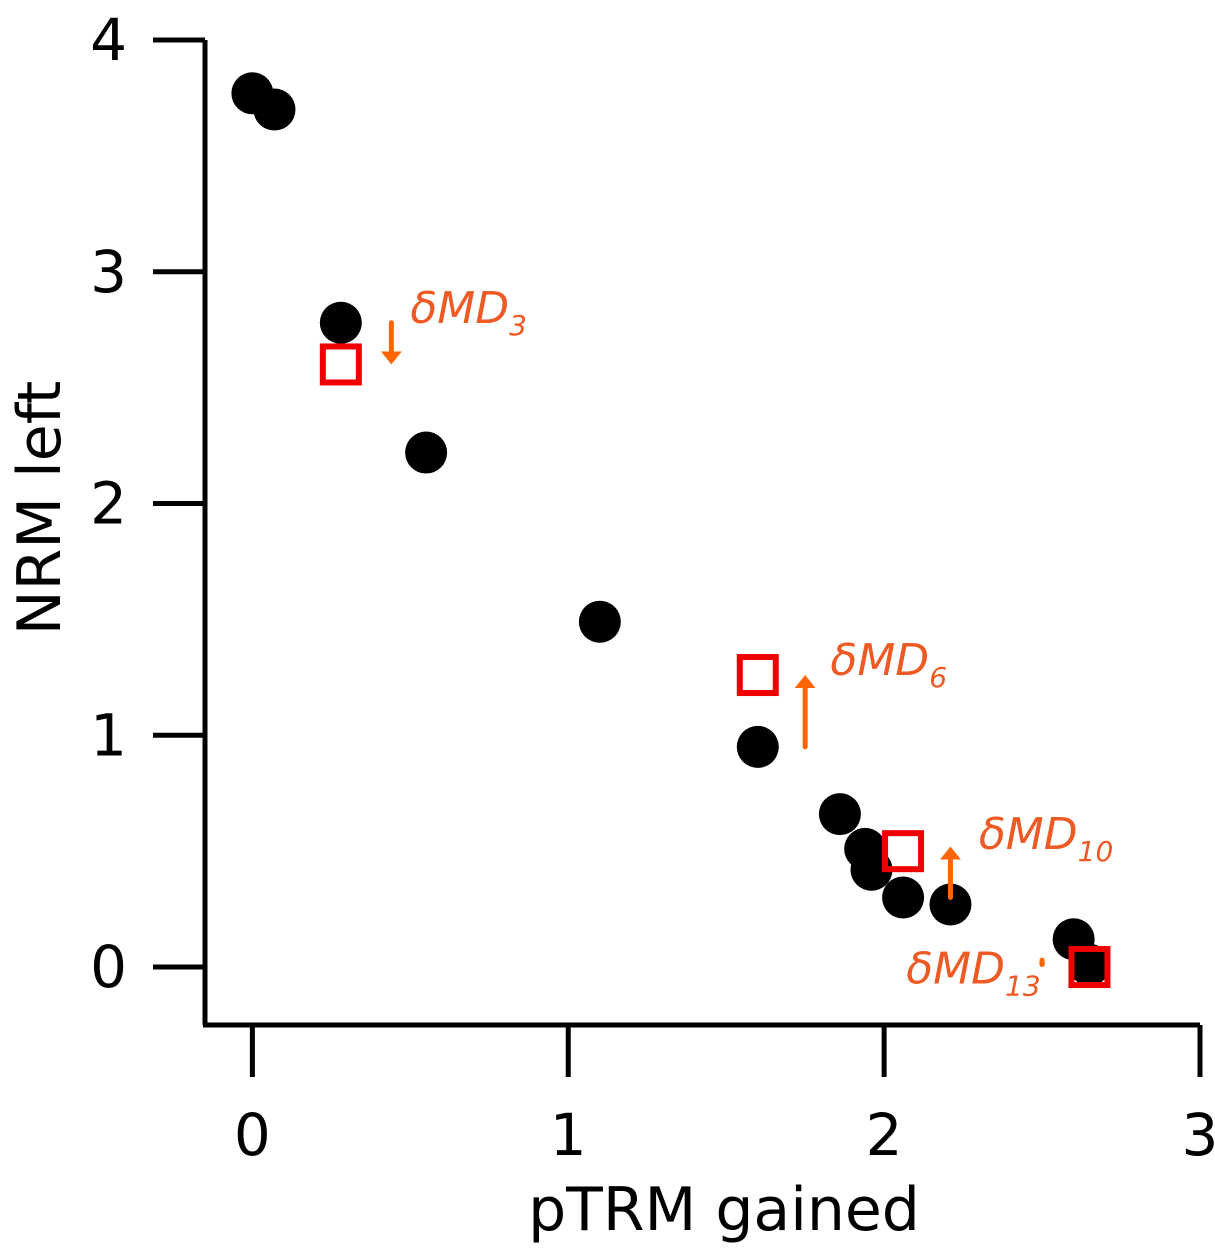  What do you see at coordinates (1096, 851) in the screenshot?
I see `delta-md-subscript: 10` at bounding box center [1096, 851].